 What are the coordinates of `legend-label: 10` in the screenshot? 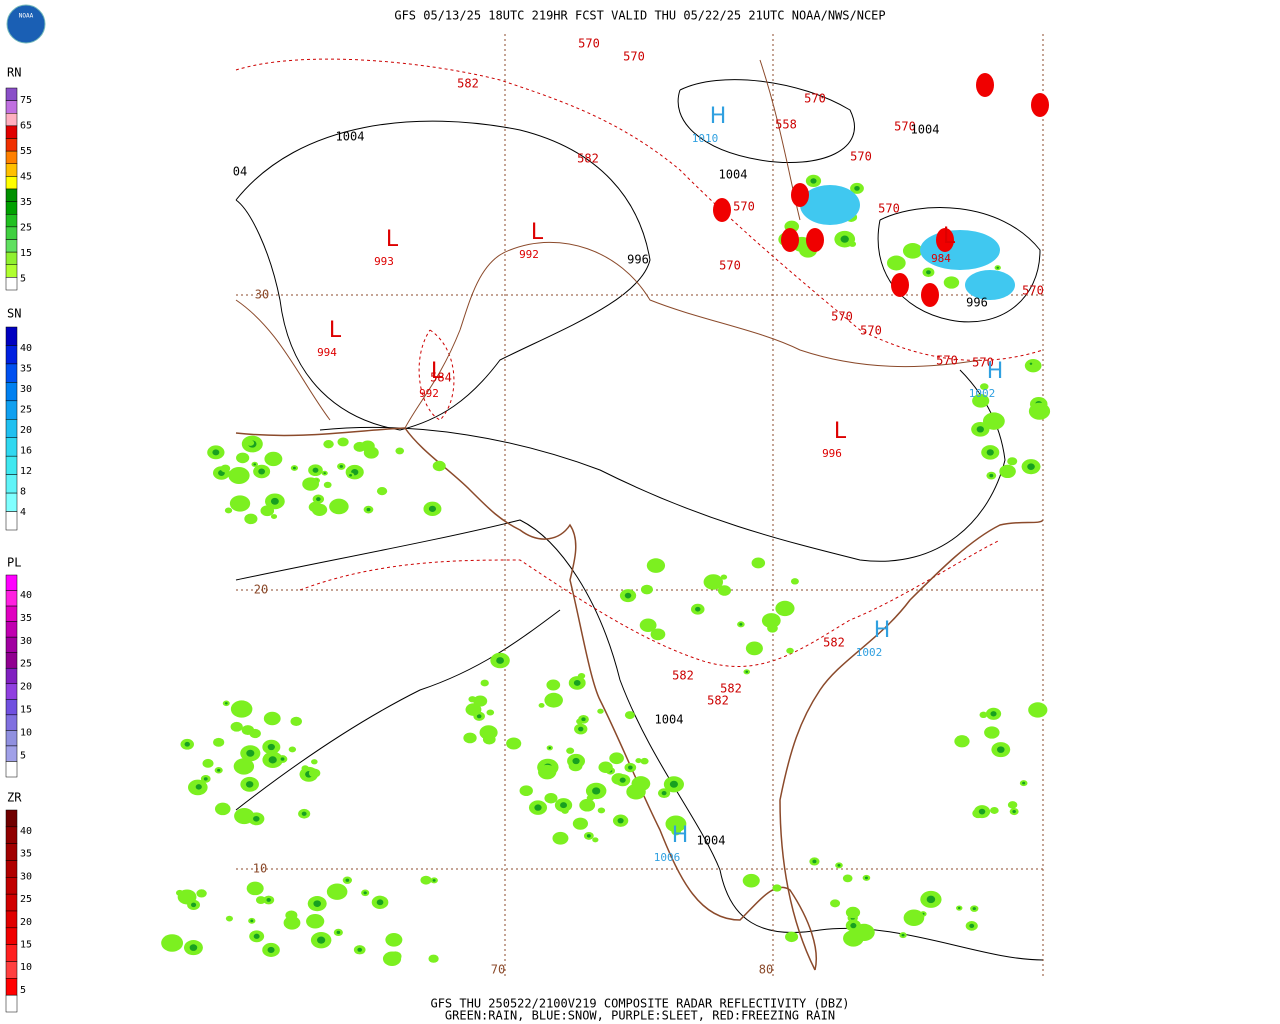 It's located at (26, 732).